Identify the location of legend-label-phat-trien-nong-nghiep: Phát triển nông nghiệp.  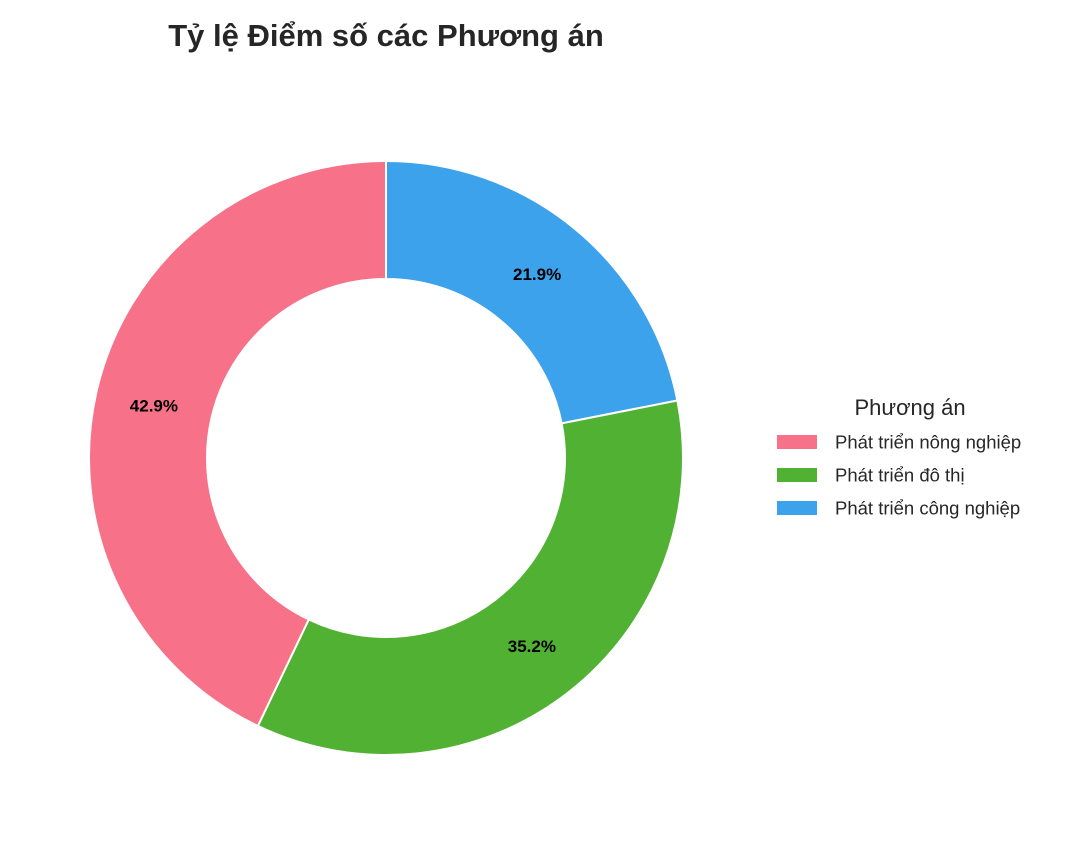
(928, 442).